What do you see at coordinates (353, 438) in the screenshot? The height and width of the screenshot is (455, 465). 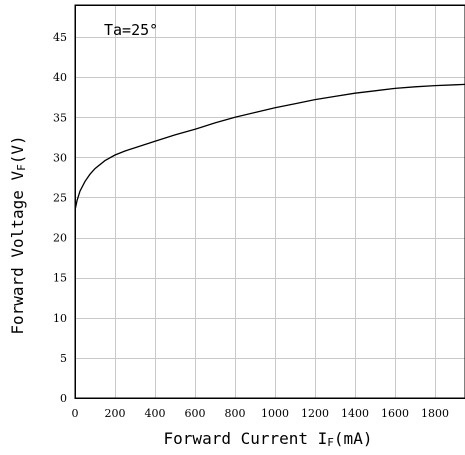 I see `x-axis-title-unit: (mA)` at bounding box center [353, 438].